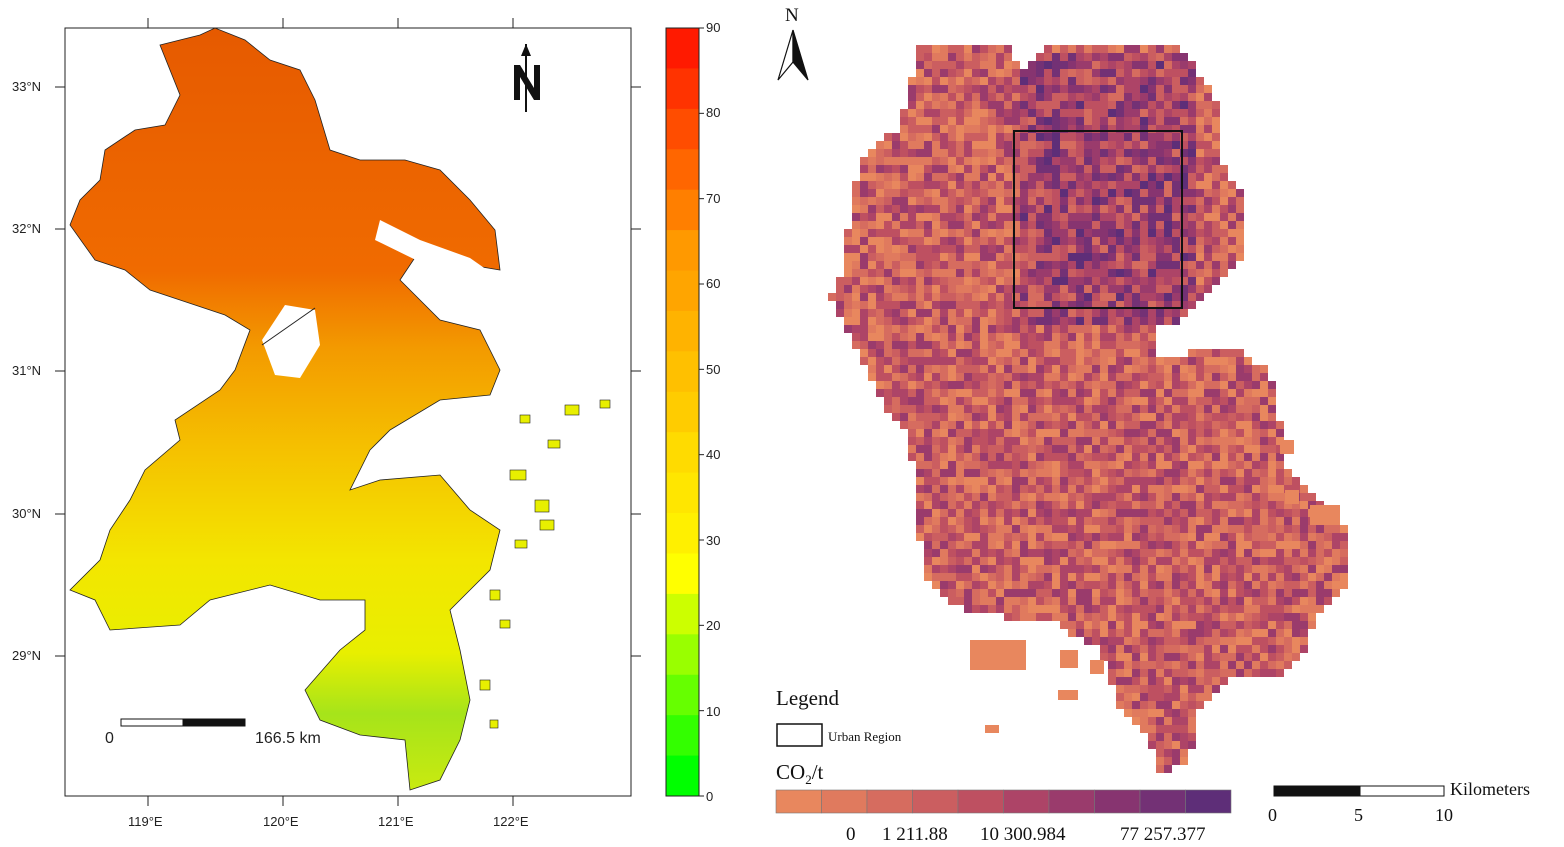  Describe the element at coordinates (1117, 801) in the screenshot. I see `co2-ramp-swatch` at that location.